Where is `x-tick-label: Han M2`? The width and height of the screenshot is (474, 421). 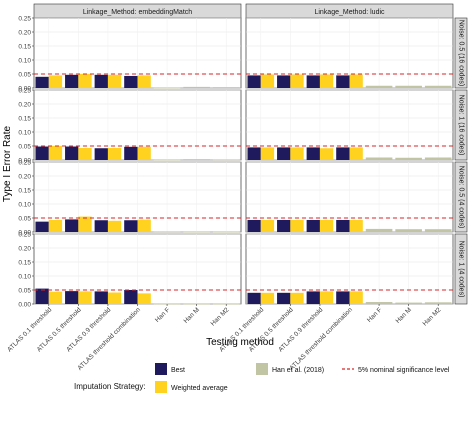
x-tick-label: Han M2 is located at coordinates (432, 316).